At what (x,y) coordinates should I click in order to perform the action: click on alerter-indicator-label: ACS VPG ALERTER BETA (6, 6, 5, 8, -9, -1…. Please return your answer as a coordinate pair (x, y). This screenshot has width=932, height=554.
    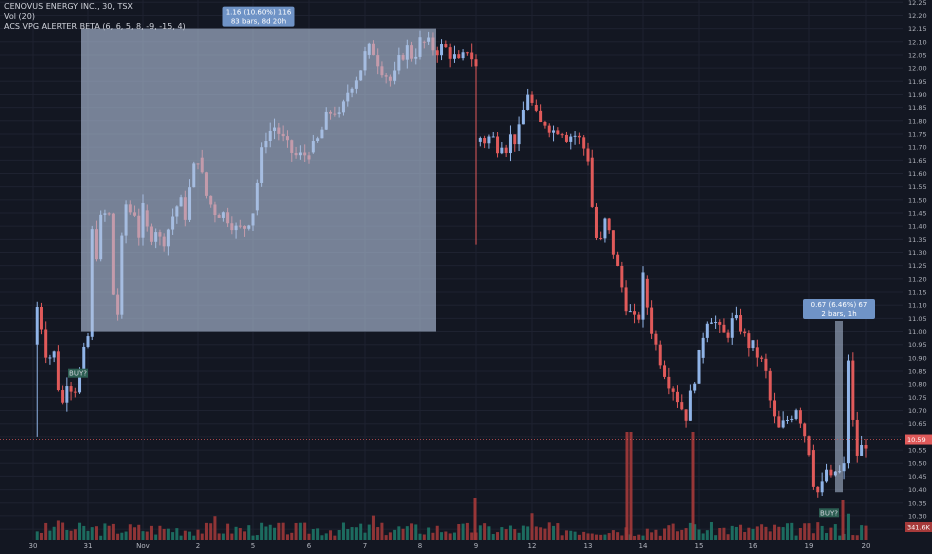
    Looking at the image, I should click on (95, 26).